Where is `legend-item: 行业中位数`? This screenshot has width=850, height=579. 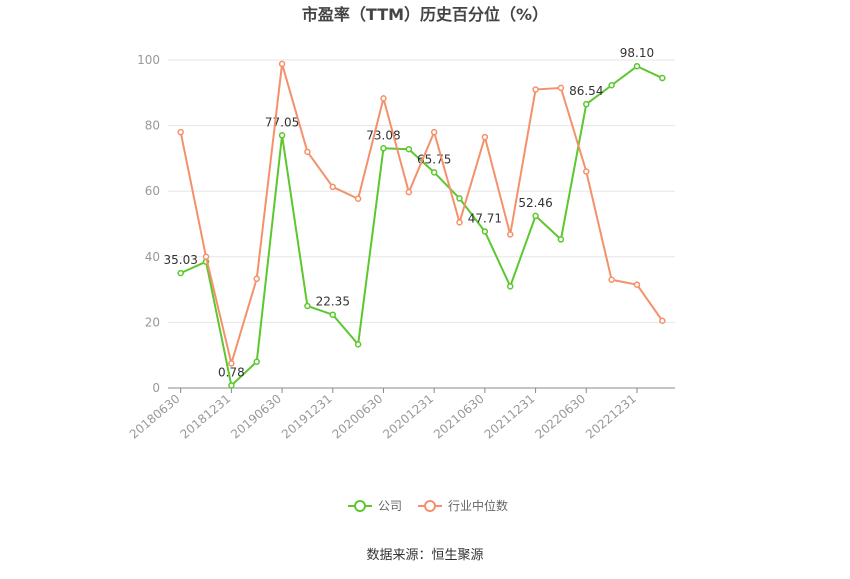 legend-item: 行业中位数 is located at coordinates (463, 505).